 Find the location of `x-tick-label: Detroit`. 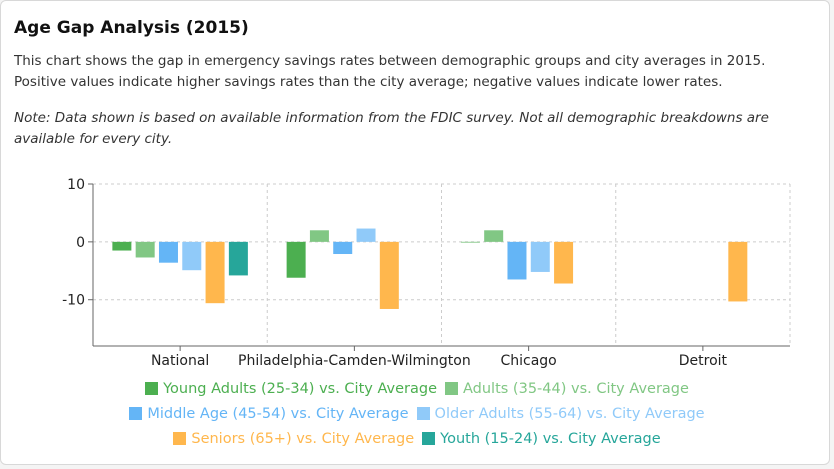

x-tick-label: Detroit is located at coordinates (703, 361).